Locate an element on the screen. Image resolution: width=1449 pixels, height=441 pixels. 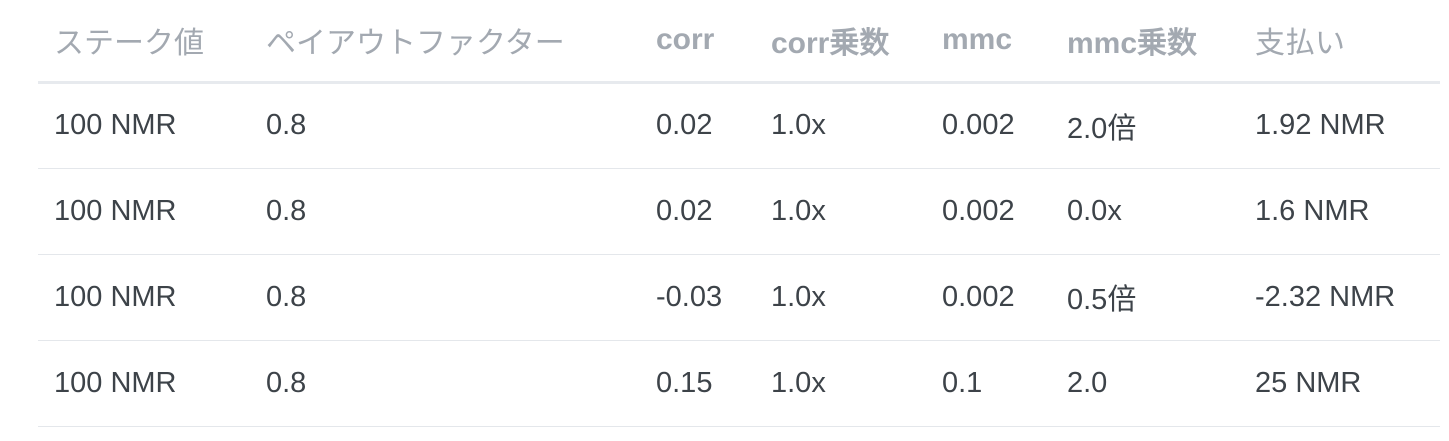
header-mmc: mmc is located at coordinates (988, 42).